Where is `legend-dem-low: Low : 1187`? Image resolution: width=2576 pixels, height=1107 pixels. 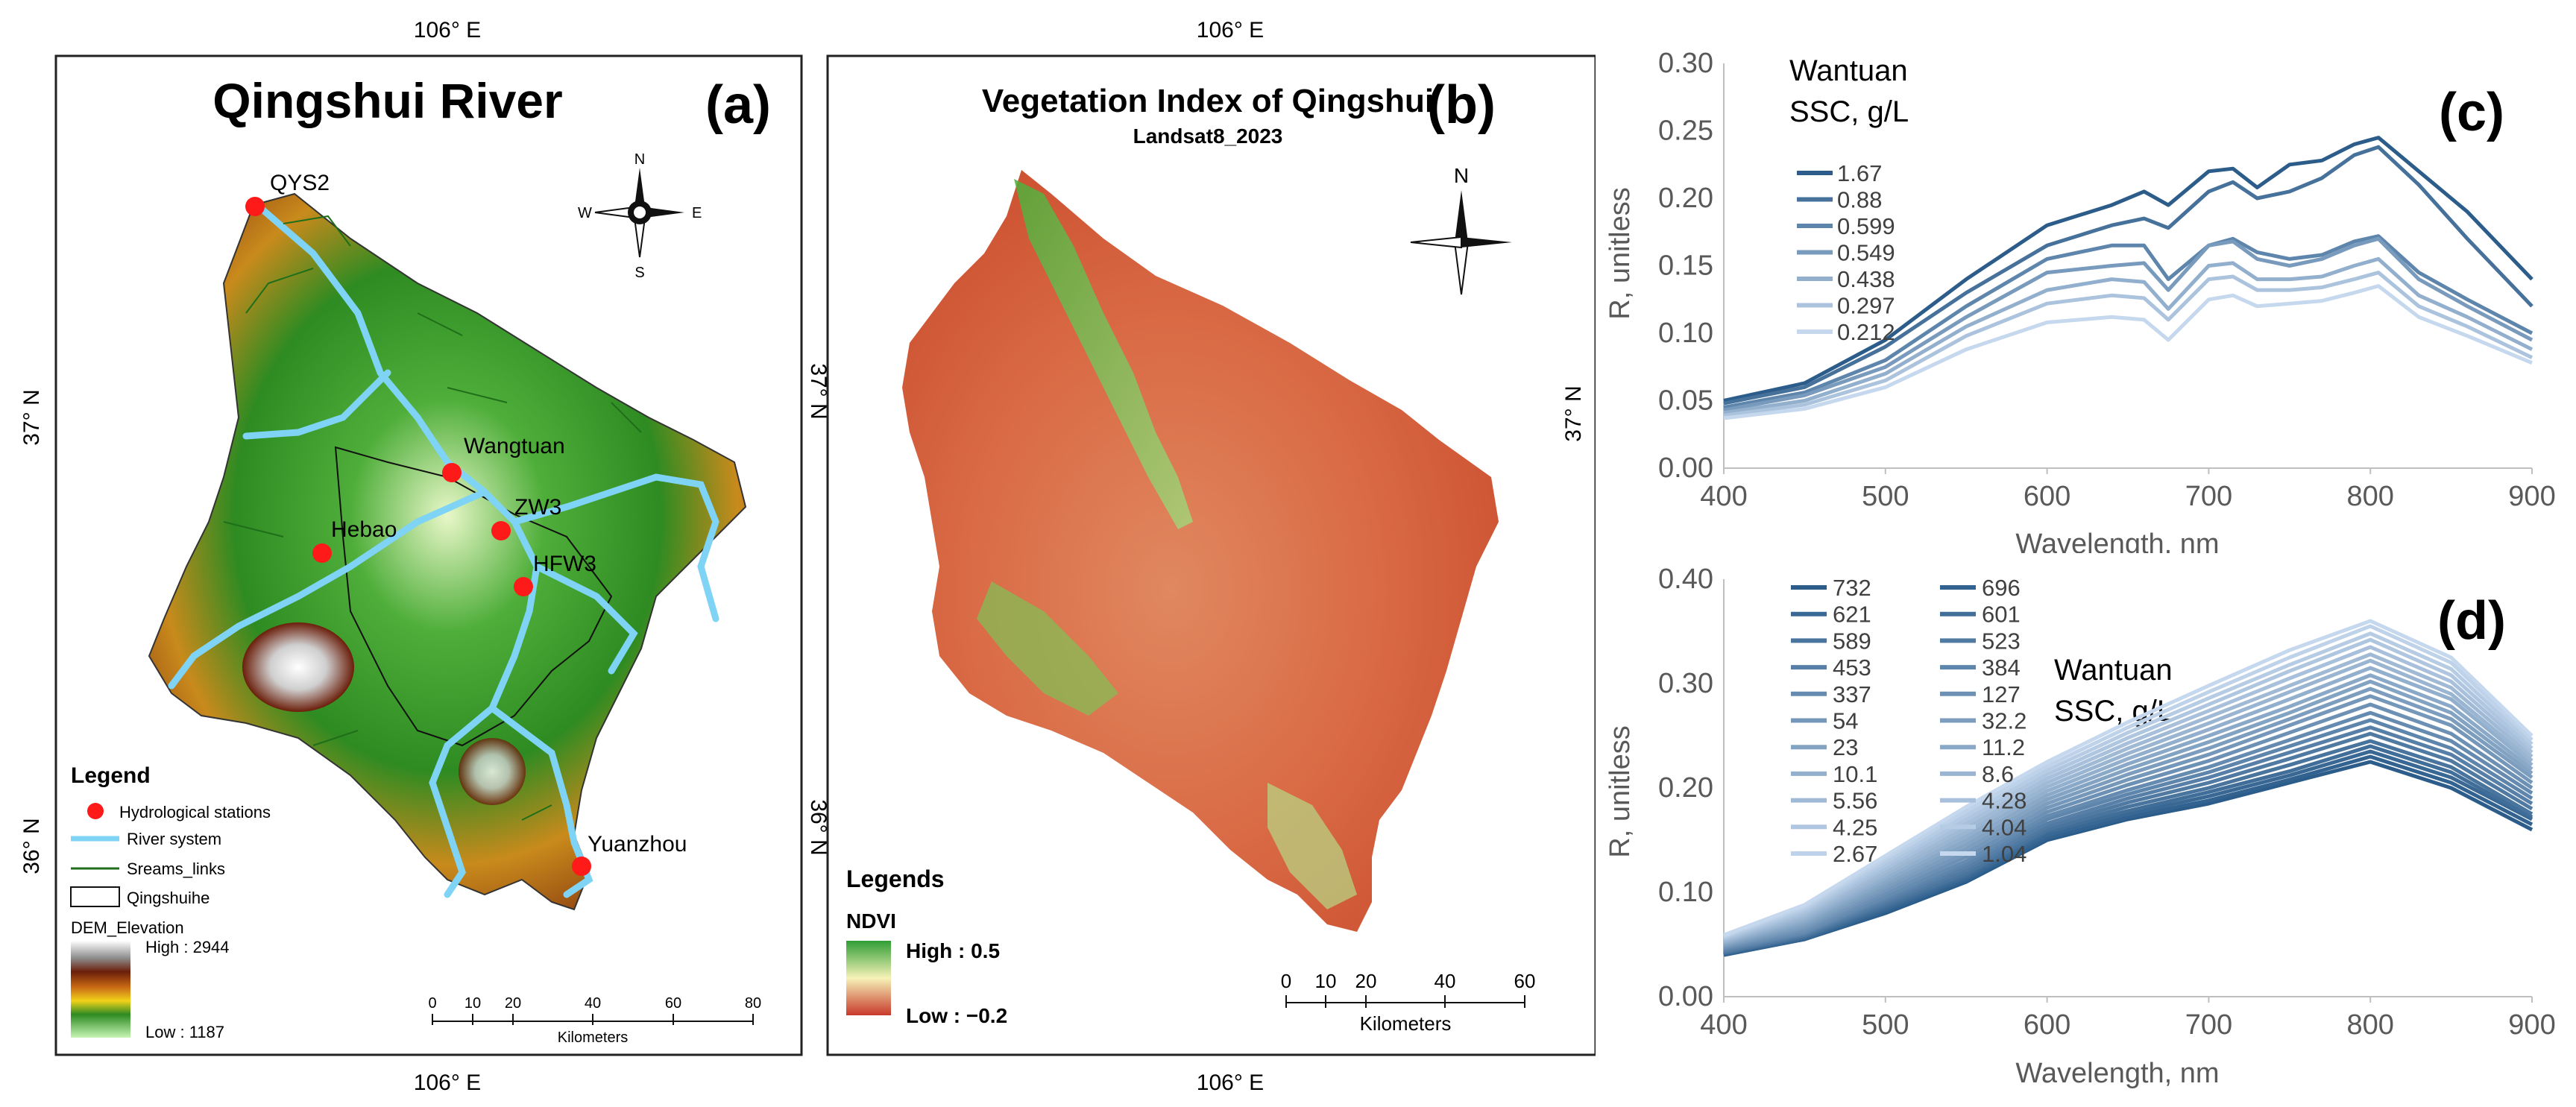
legend-dem-low: Low : 1187 is located at coordinates (184, 1032).